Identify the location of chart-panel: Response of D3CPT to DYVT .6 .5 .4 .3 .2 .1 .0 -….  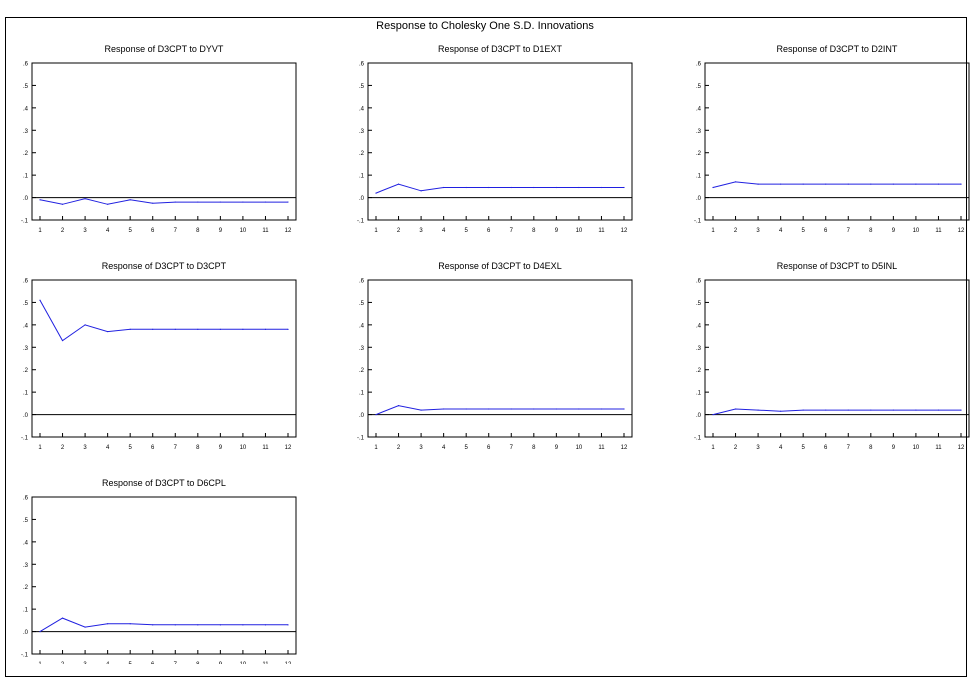
(159, 139).